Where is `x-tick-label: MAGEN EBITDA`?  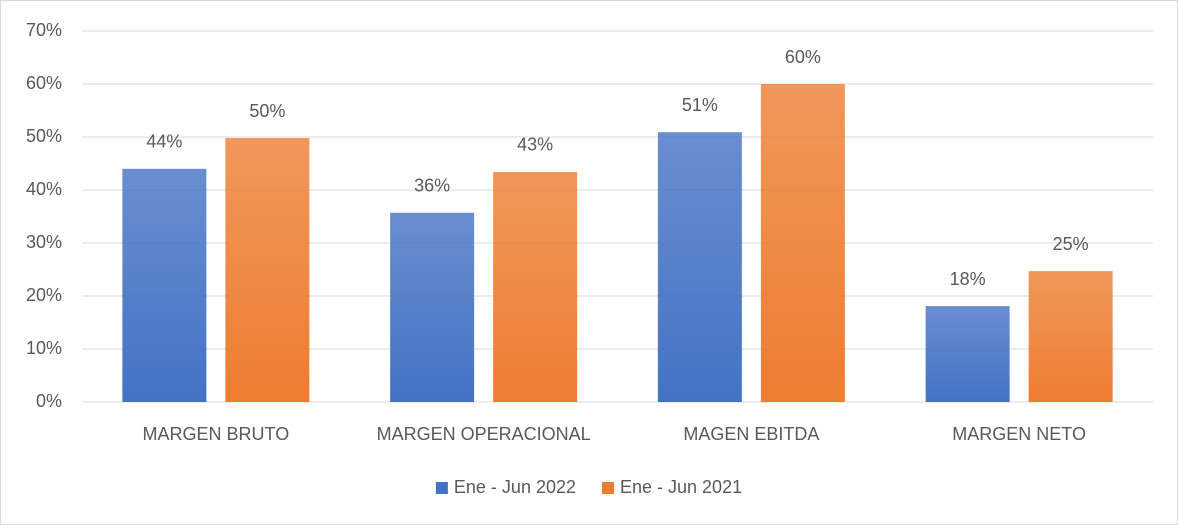
x-tick-label: MAGEN EBITDA is located at coordinates (751, 434).